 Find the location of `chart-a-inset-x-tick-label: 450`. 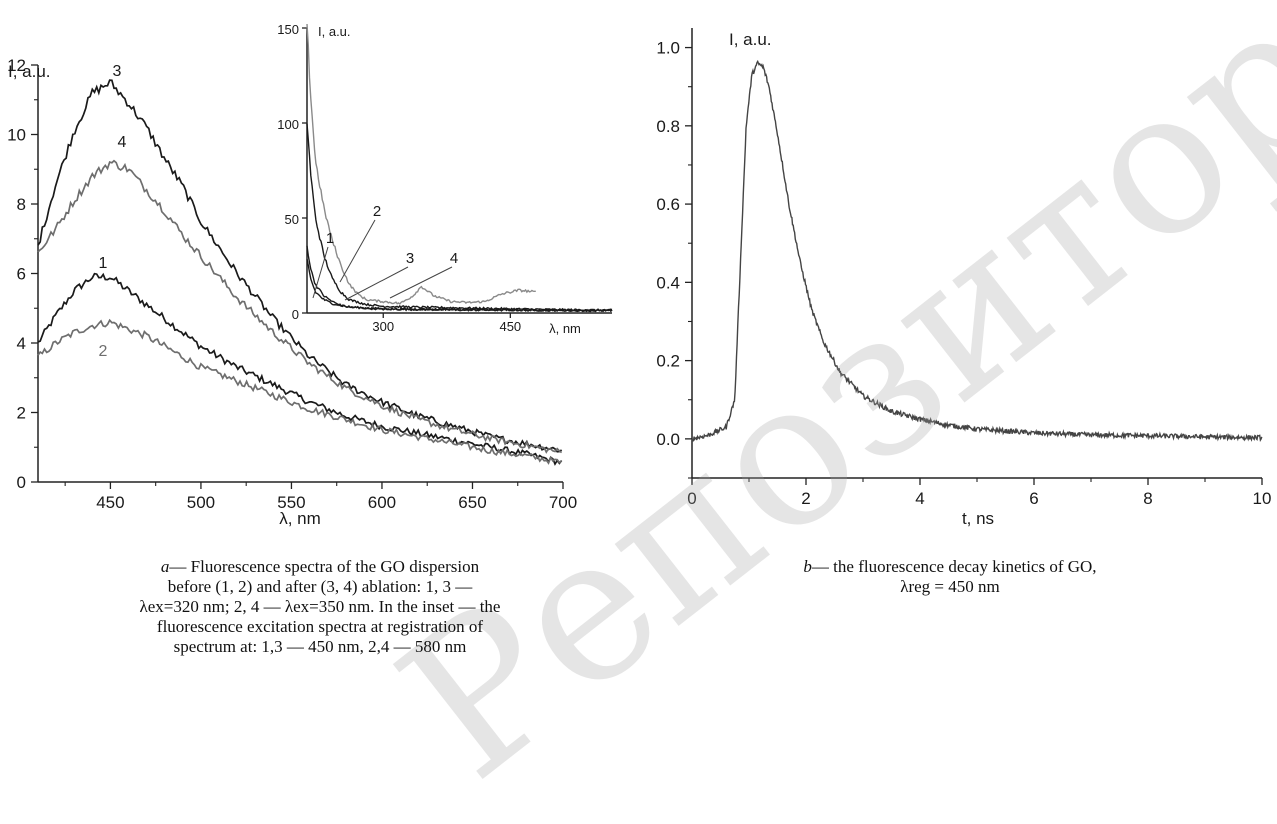

chart-a-inset-x-tick-label: 450 is located at coordinates (510, 326).